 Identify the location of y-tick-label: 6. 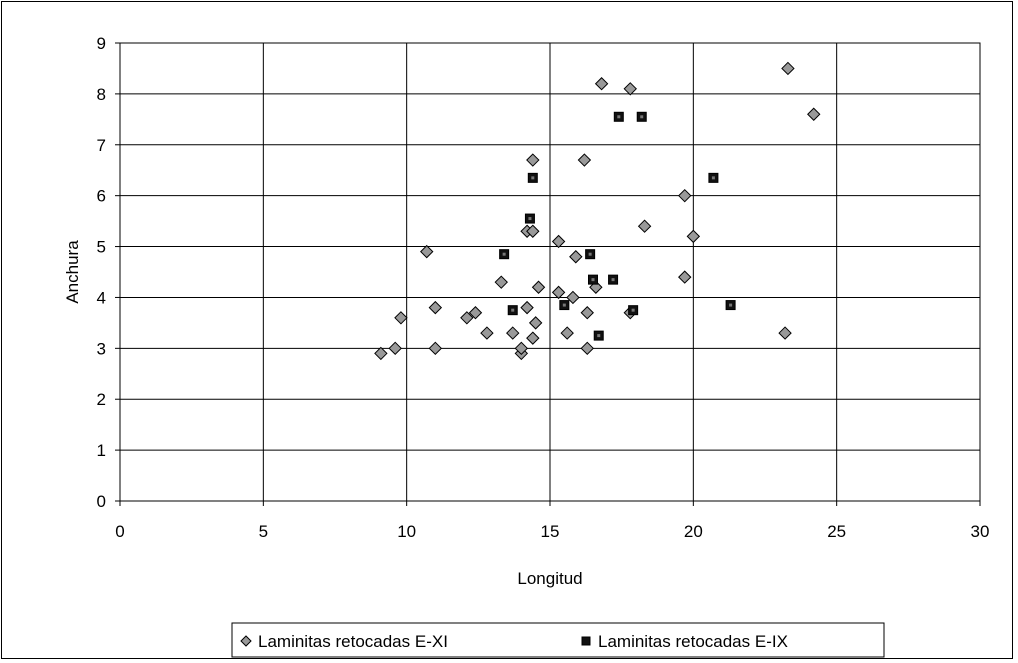
(101, 196).